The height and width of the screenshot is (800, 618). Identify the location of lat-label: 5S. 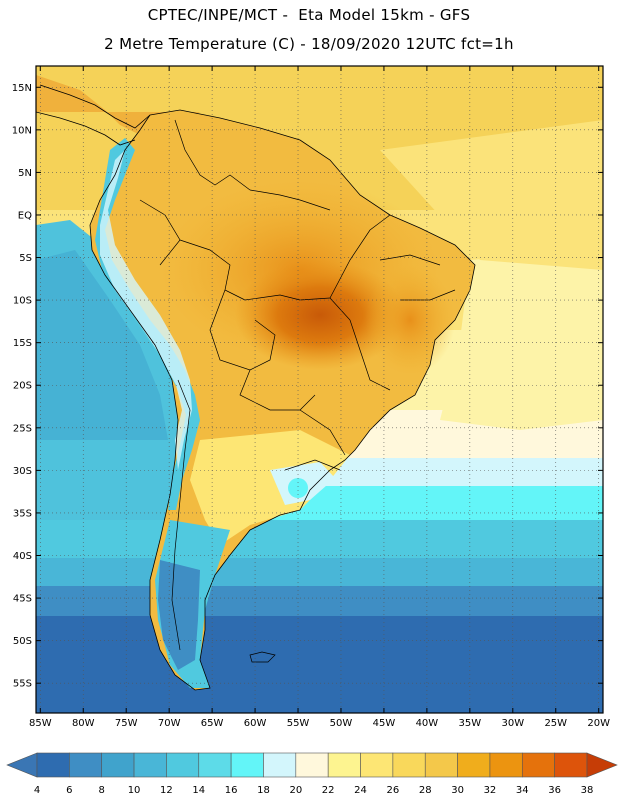
(25, 258).